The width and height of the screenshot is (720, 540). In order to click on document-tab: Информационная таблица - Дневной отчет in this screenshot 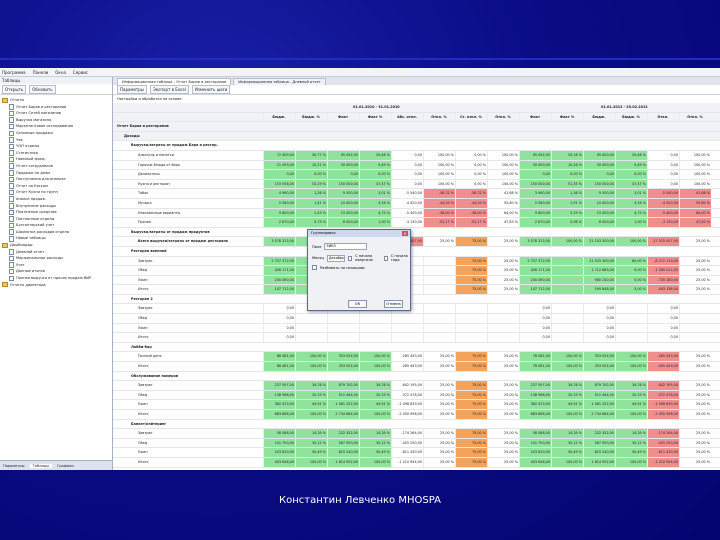, I will do `click(279, 81)`.